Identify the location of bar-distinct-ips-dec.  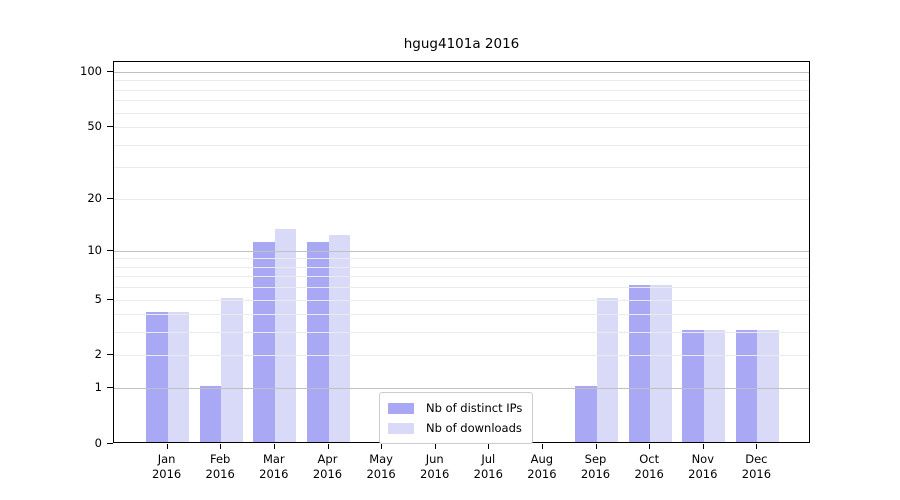
(746, 386).